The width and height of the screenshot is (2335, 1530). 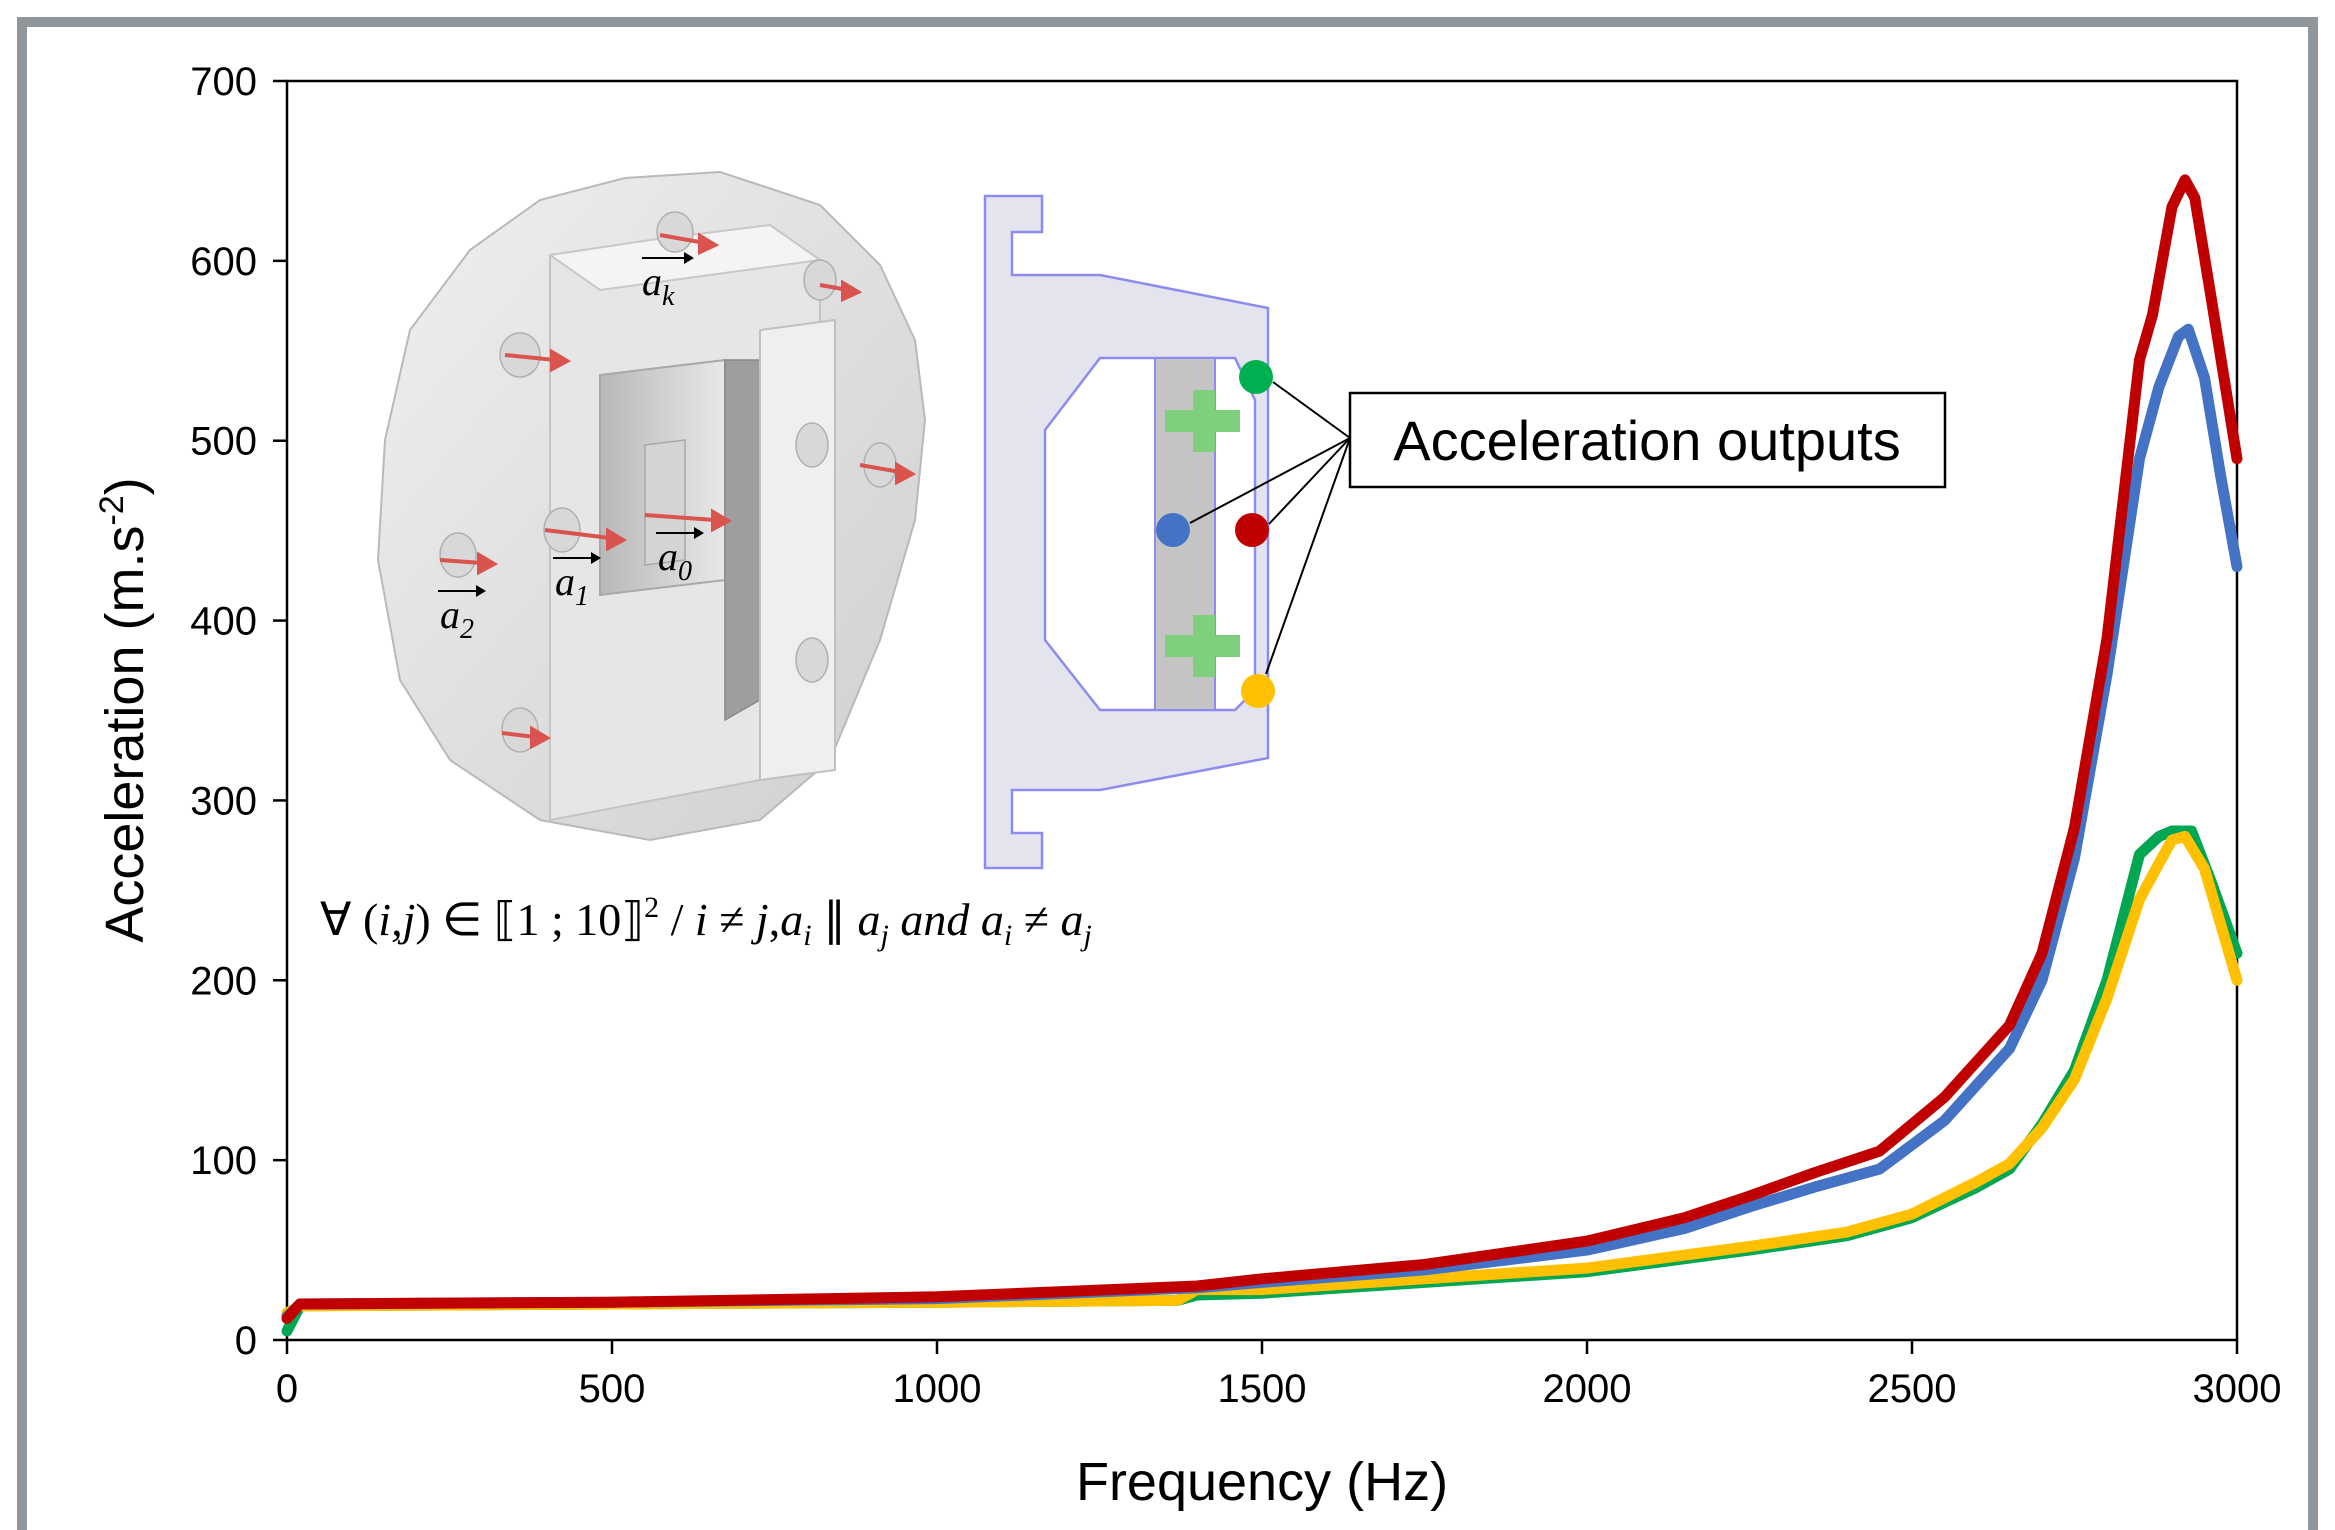 I want to click on vector-label-a2: a2, so click(x=457, y=618).